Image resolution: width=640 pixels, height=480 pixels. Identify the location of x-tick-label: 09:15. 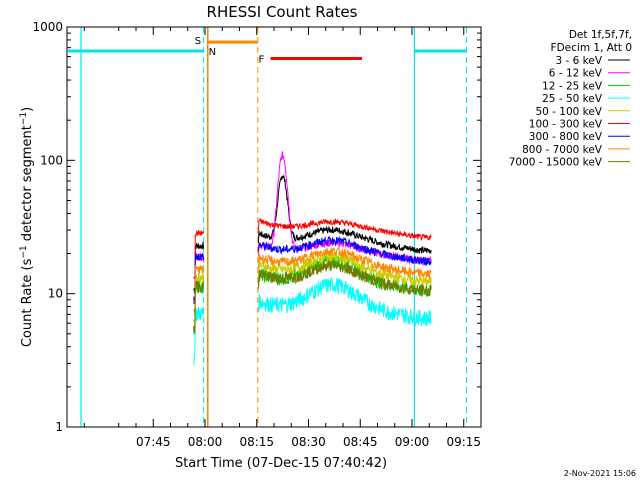
(463, 442).